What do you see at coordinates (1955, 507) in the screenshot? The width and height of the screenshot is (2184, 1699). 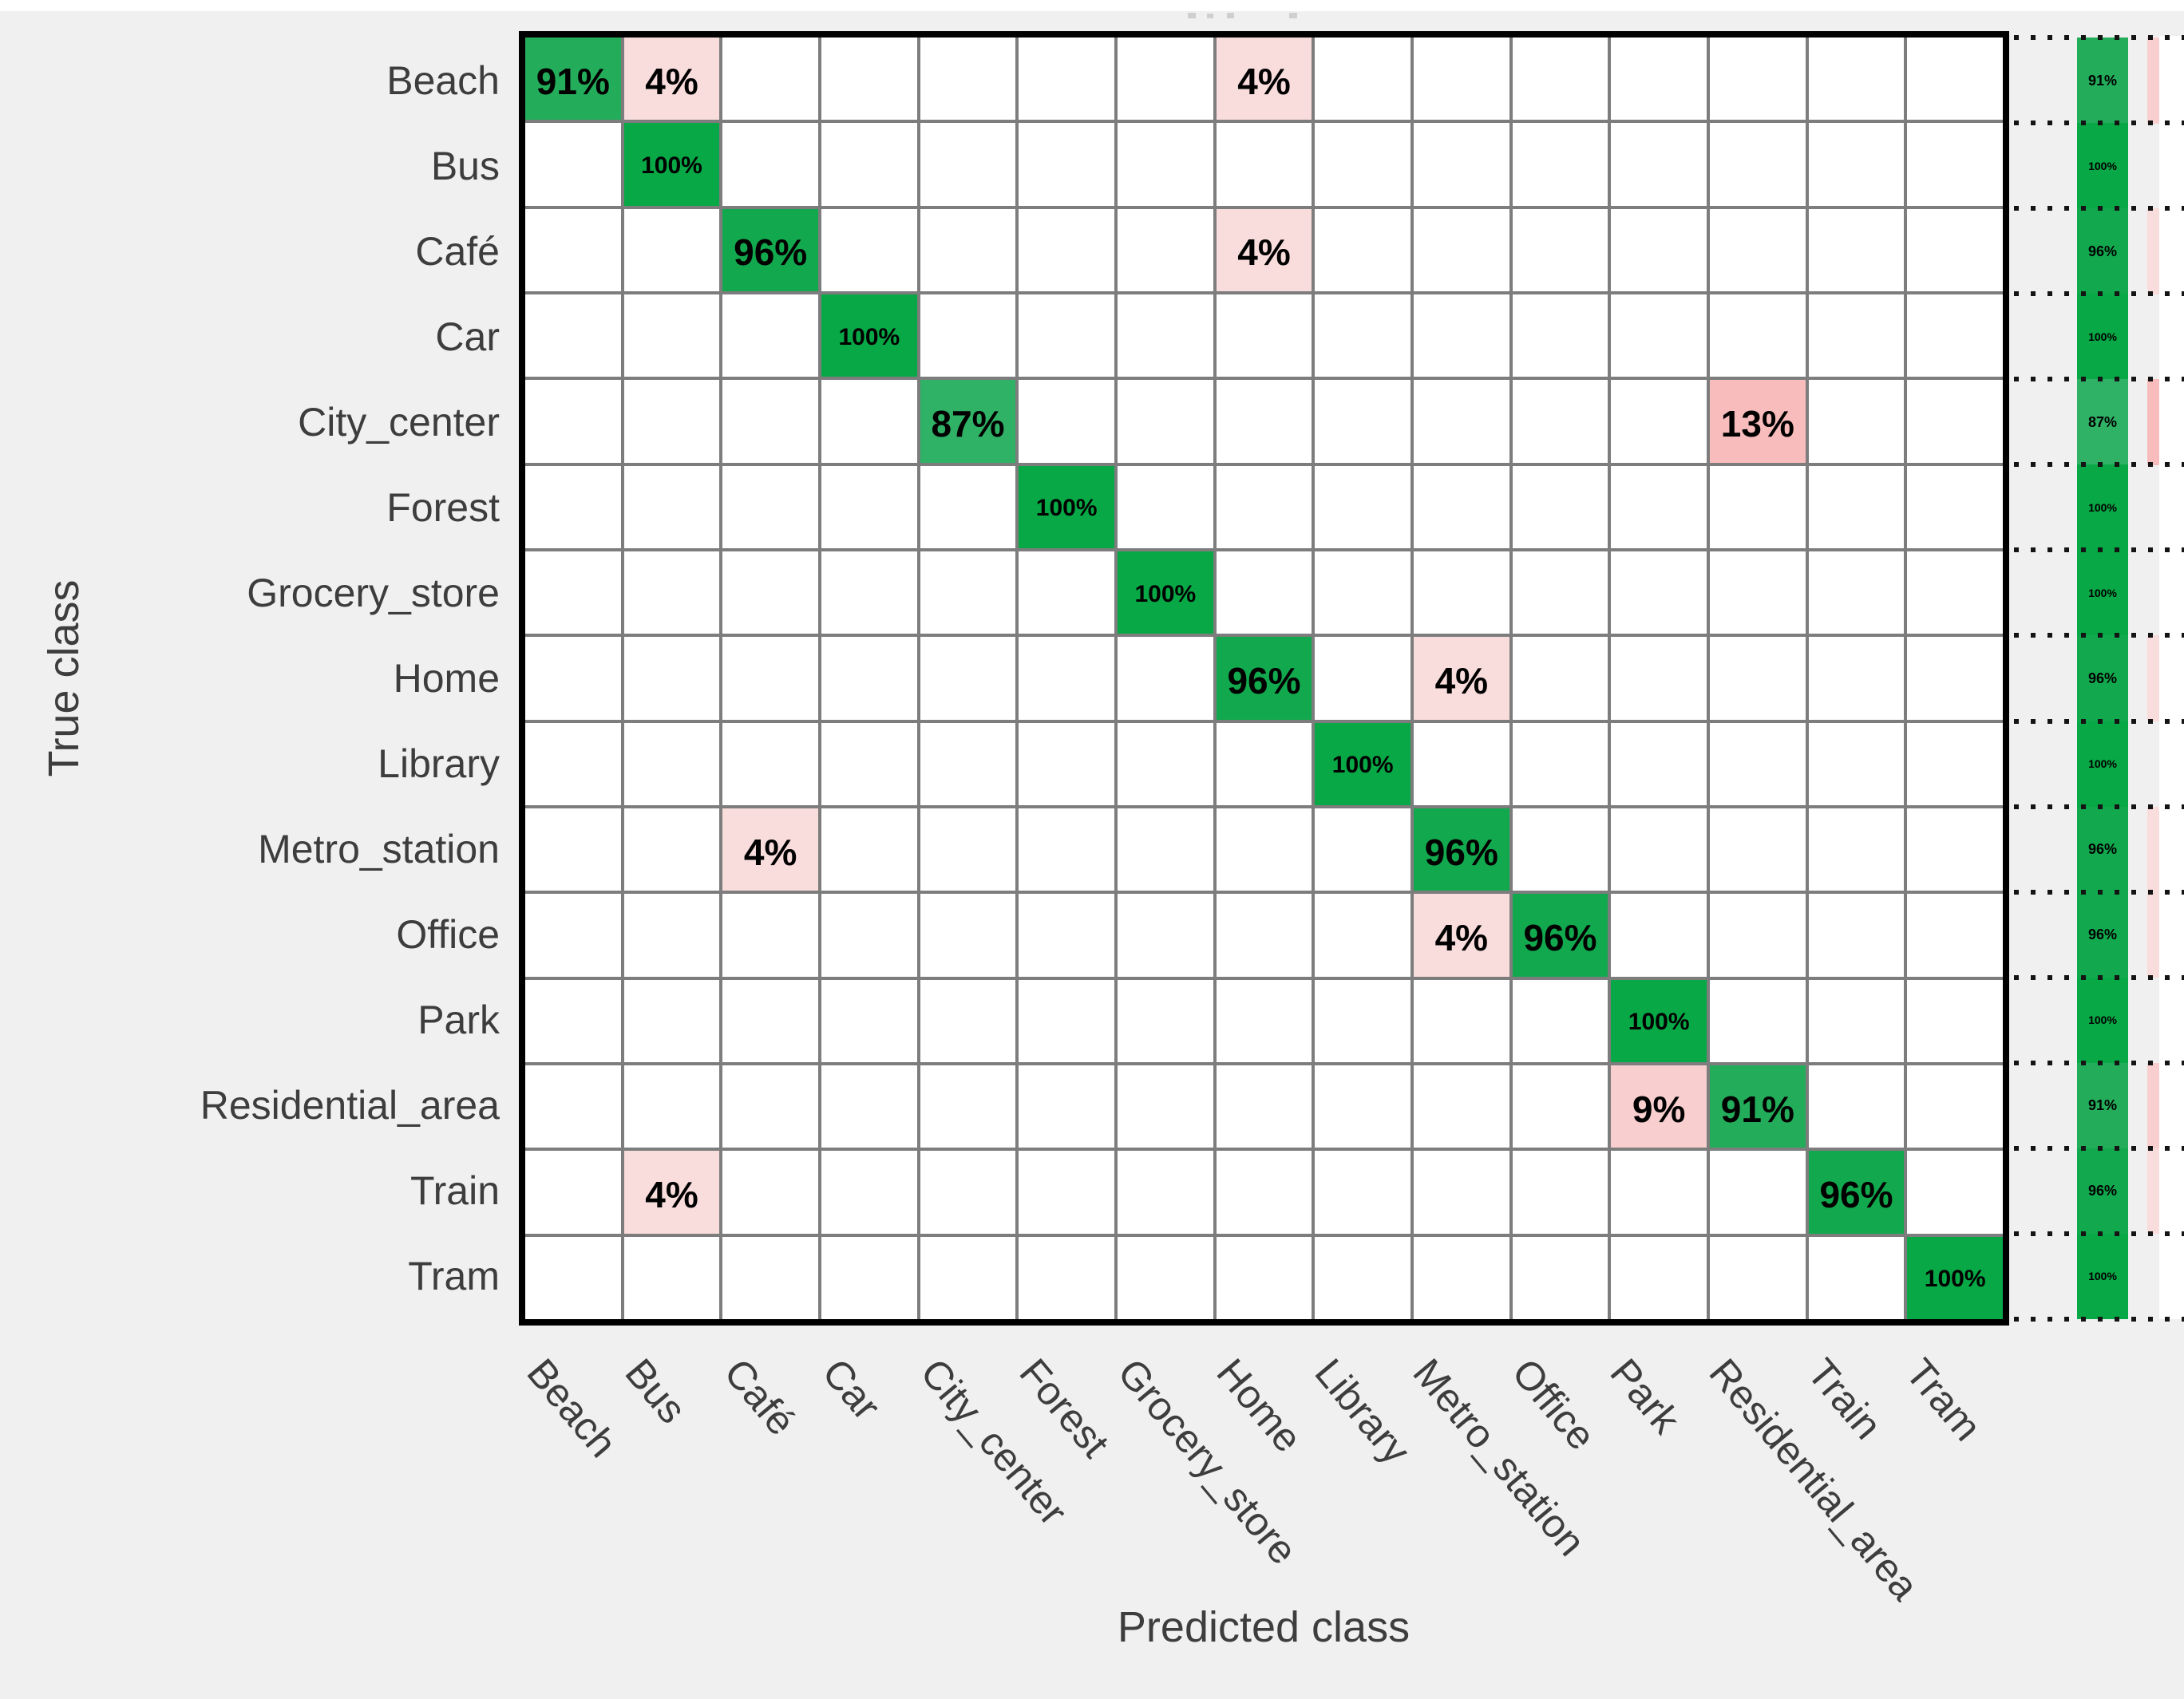 I see `matrix-cell-Forest-Tram` at bounding box center [1955, 507].